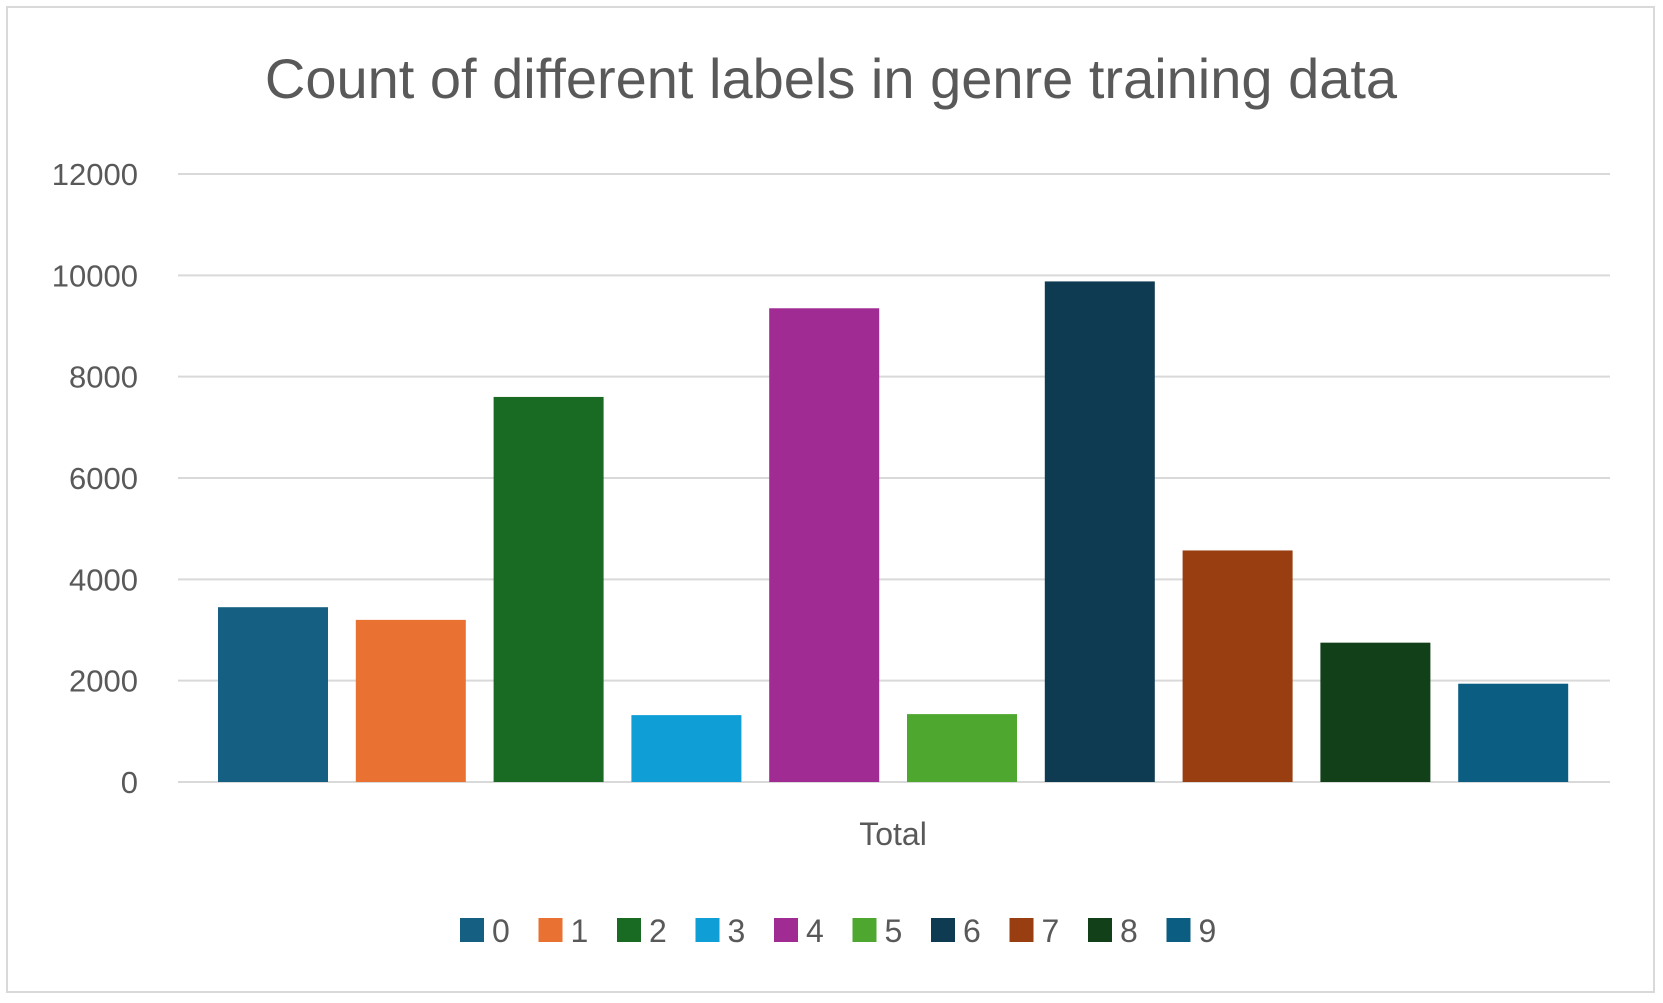  Describe the element at coordinates (103, 478) in the screenshot. I see `y-tick-label: 6000` at that location.